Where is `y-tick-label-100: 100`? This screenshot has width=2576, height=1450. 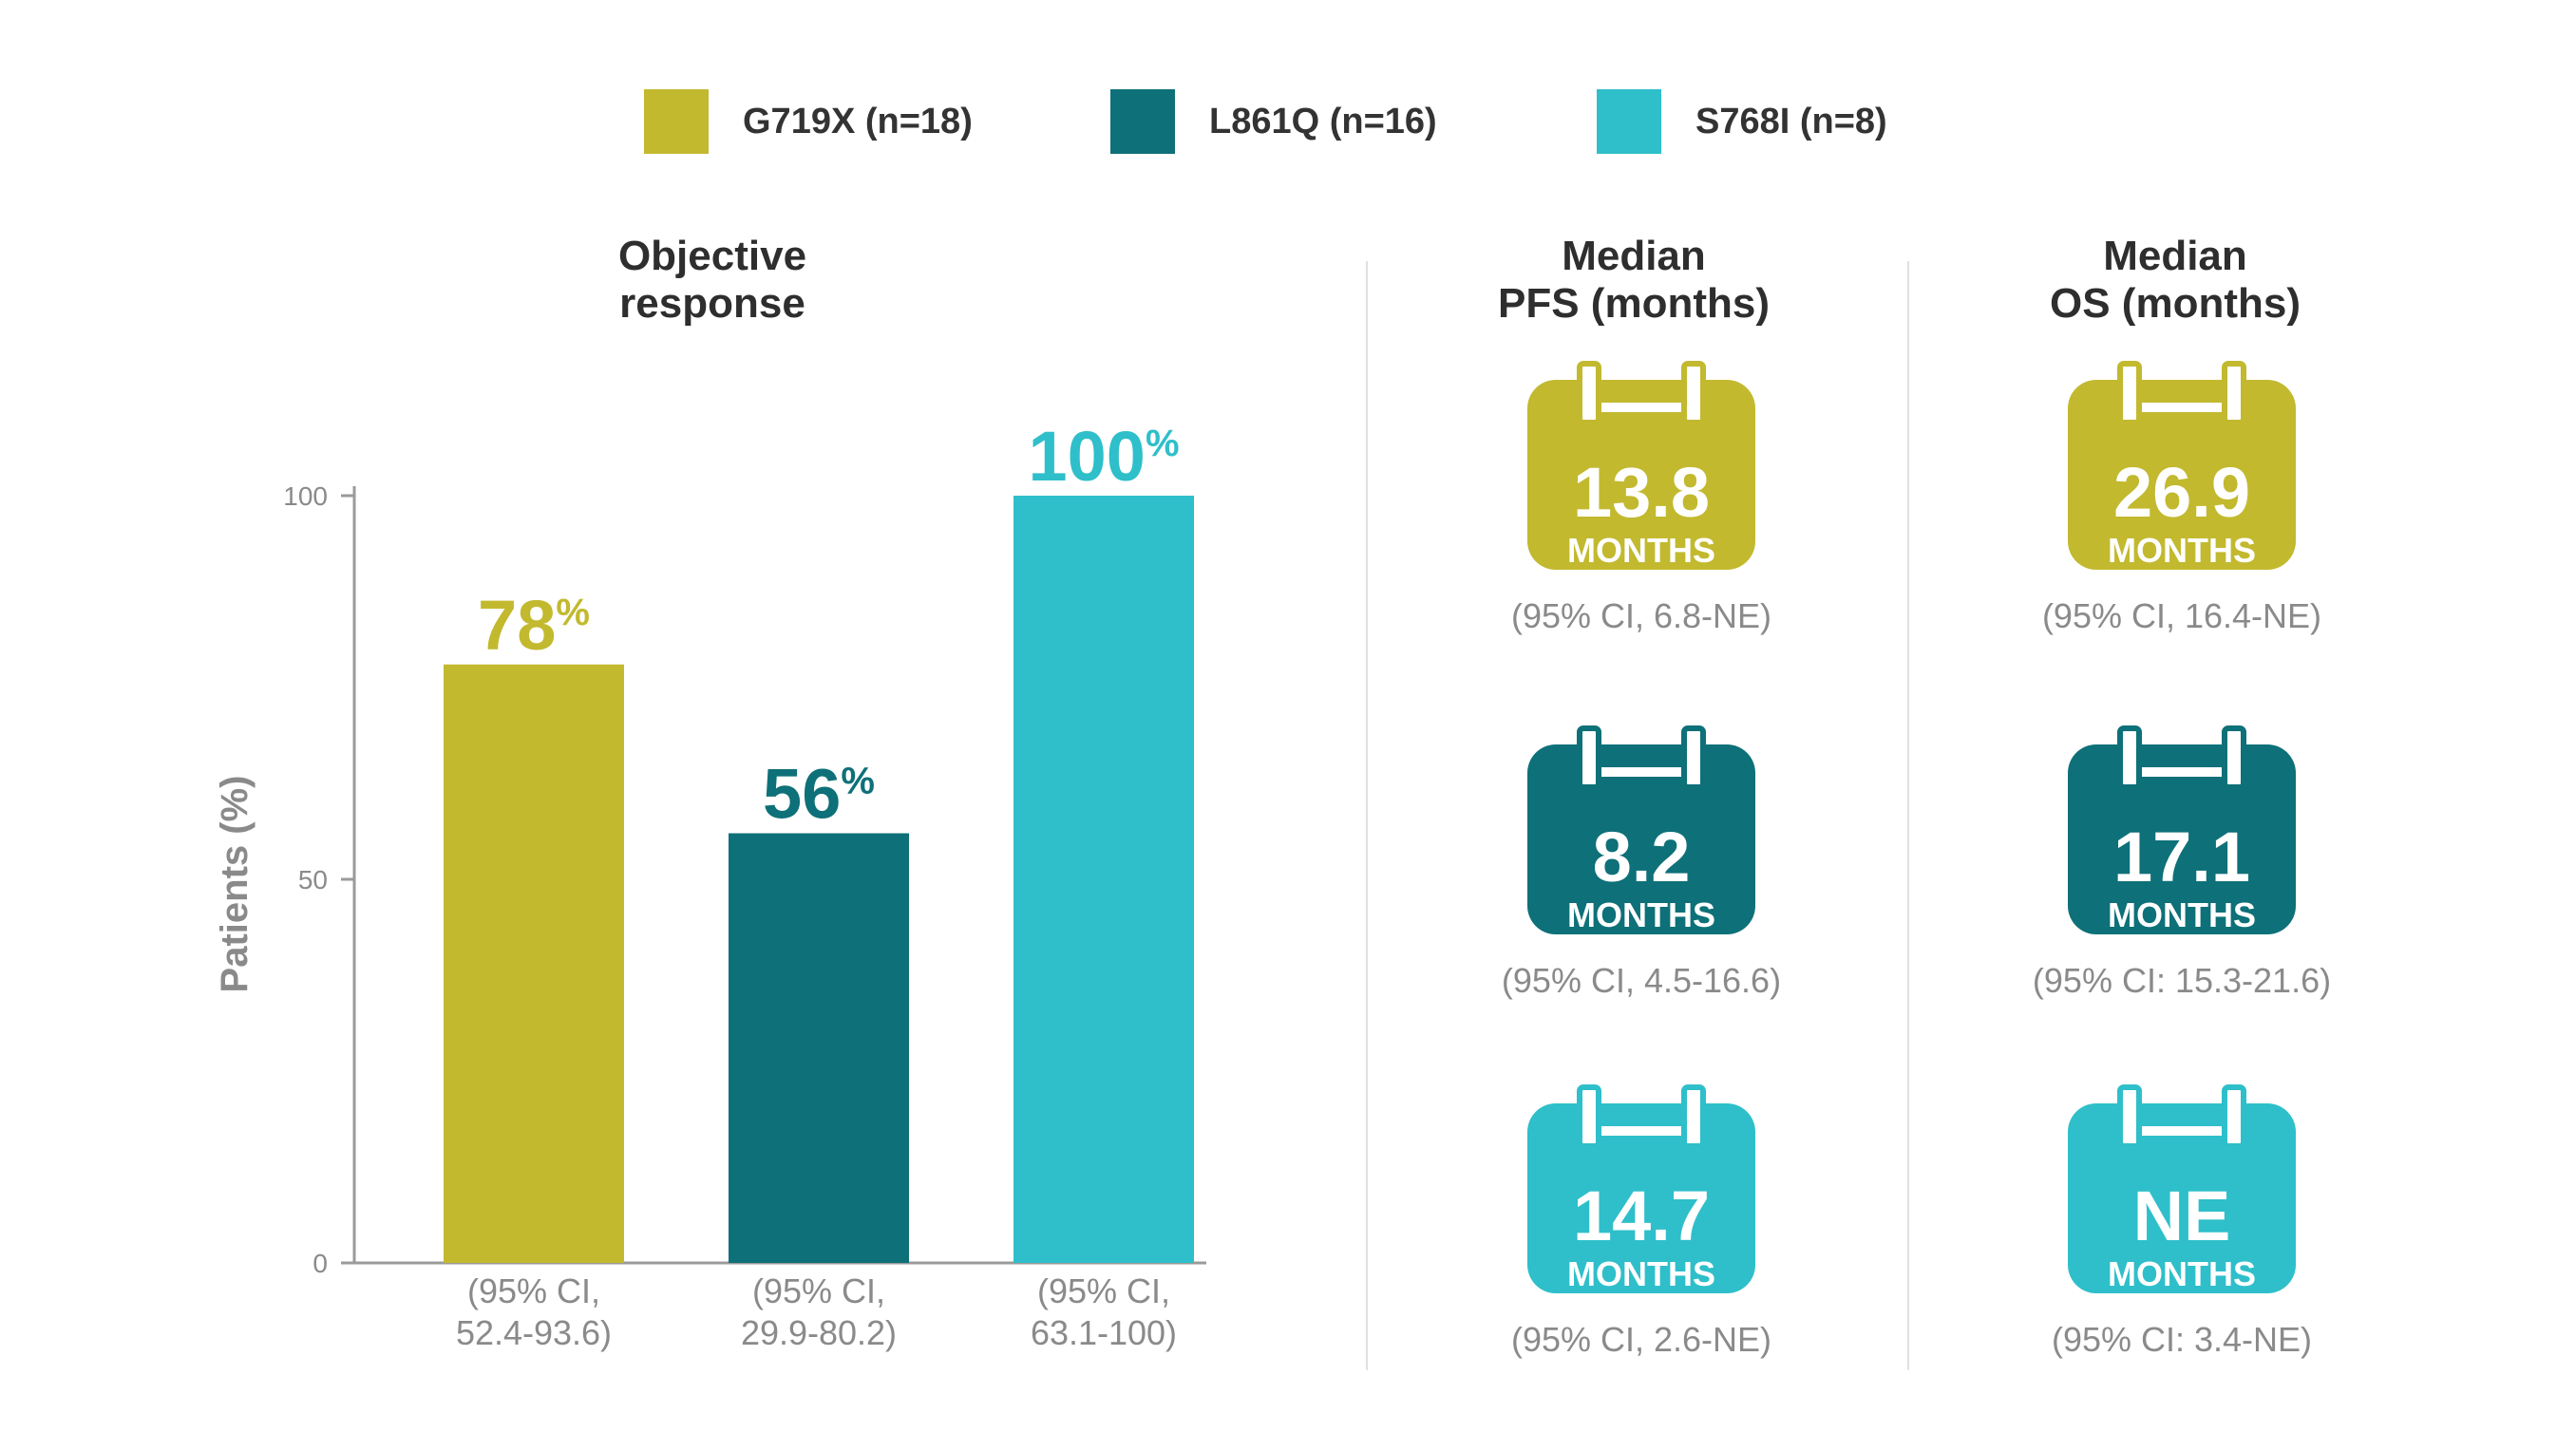
y-tick-label-100: 100 is located at coordinates (305, 496).